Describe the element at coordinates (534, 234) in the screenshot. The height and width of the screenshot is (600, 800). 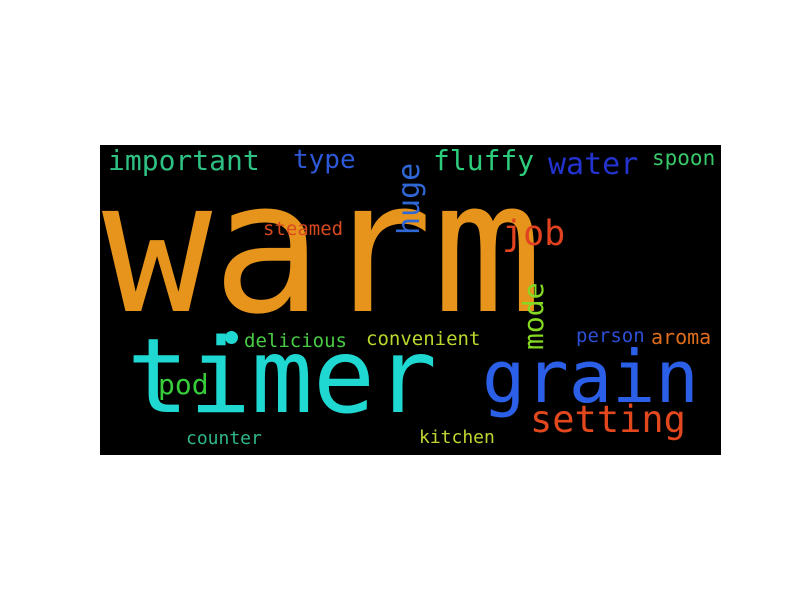
I see `word-job: job` at that location.